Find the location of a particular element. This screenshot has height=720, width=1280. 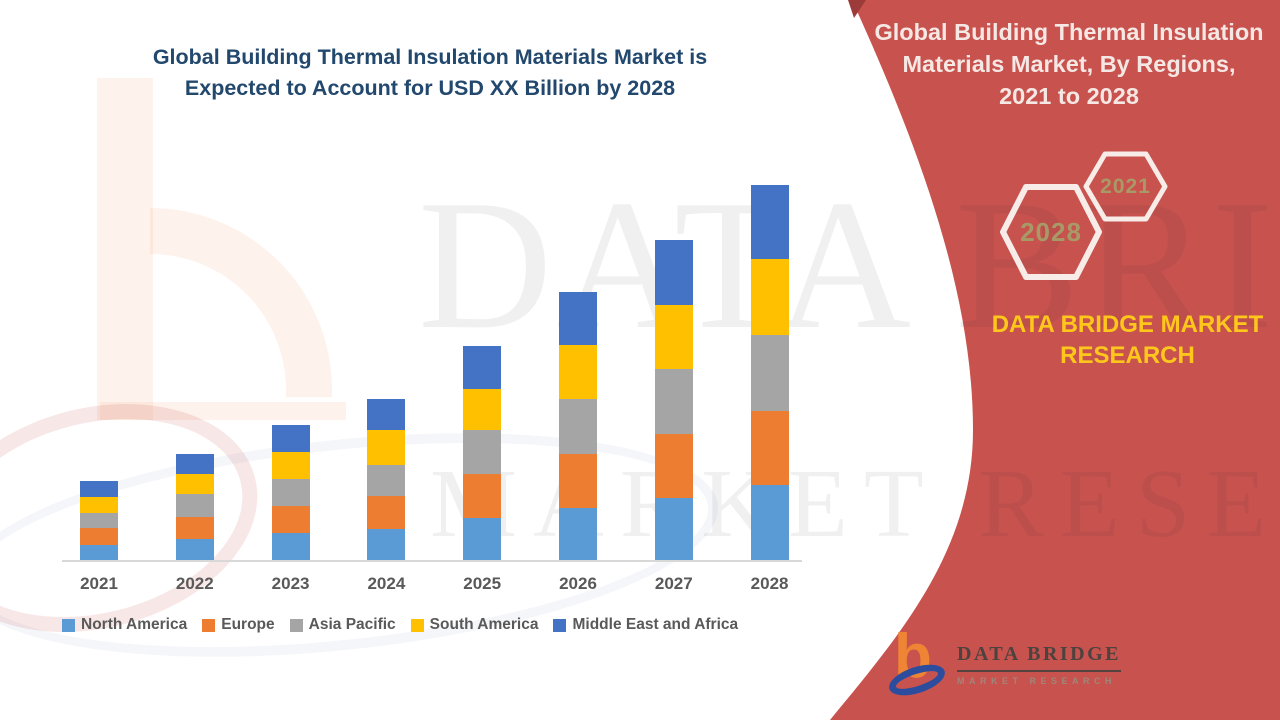

brand-wordmark: DATA BRIDGE MARKET RESEARCH is located at coordinates (1127, 340).